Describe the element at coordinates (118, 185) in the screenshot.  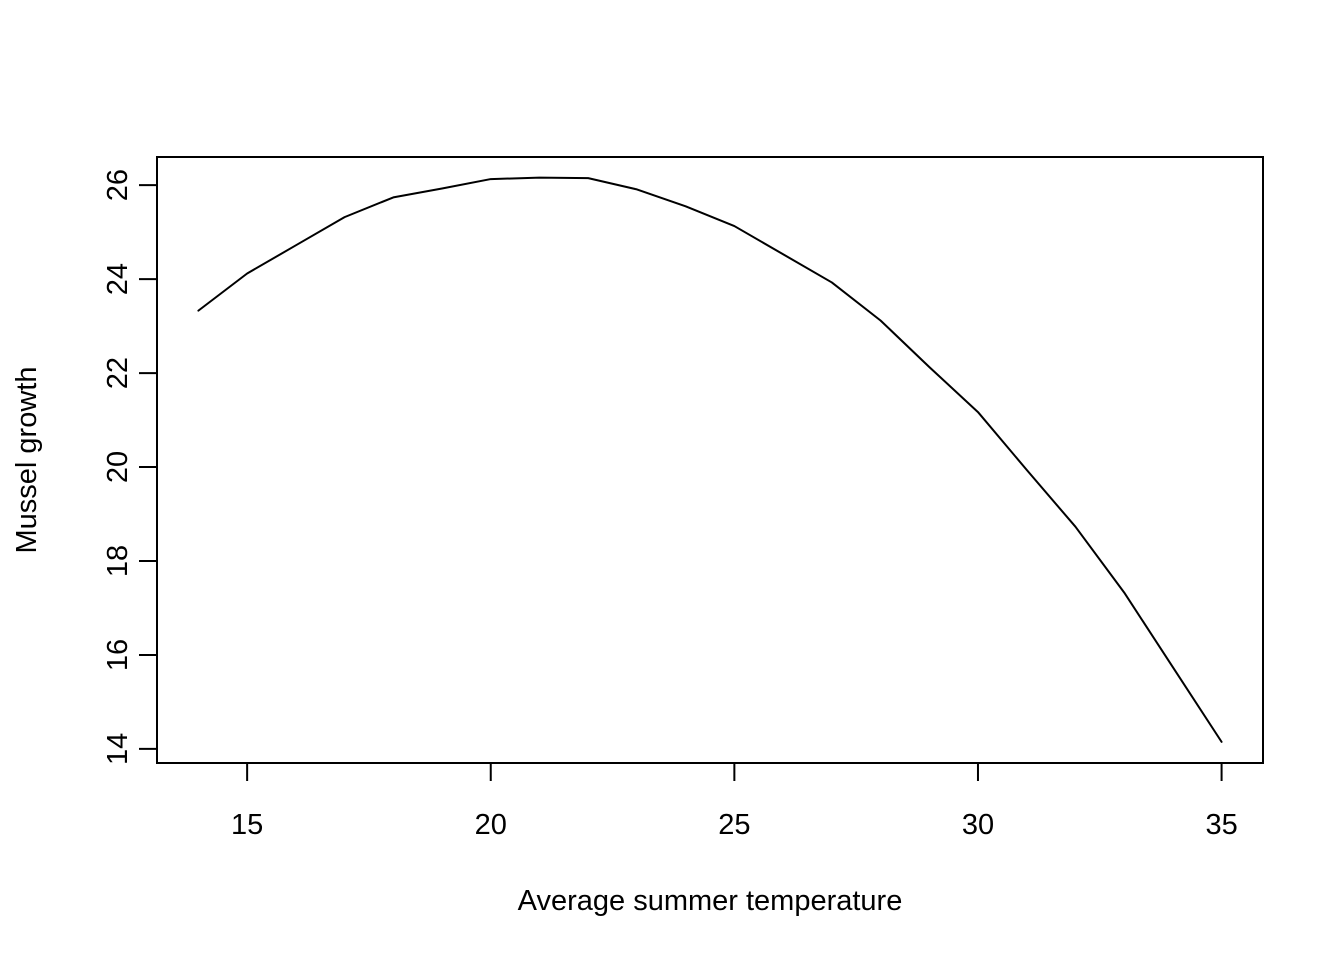
I see `y-tick-label: 26` at that location.